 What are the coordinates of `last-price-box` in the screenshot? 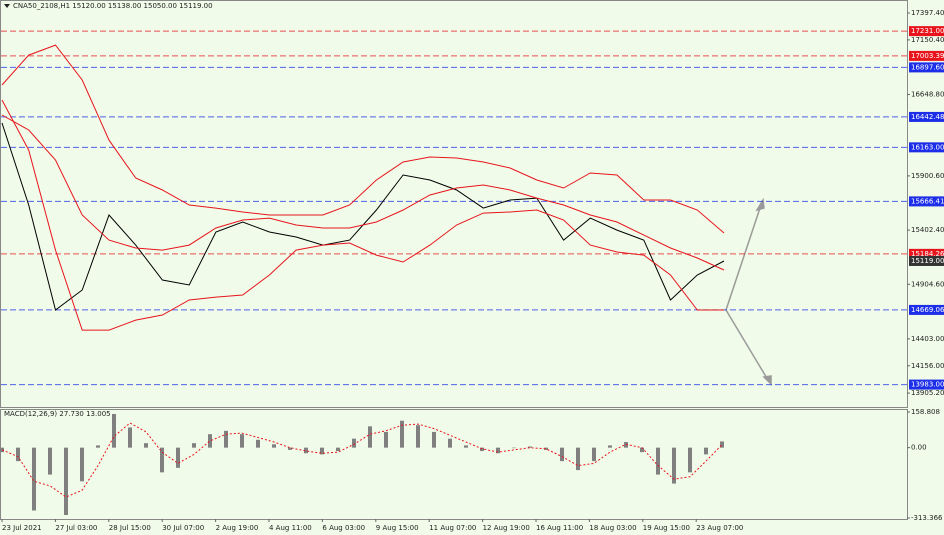 It's located at (926, 260).